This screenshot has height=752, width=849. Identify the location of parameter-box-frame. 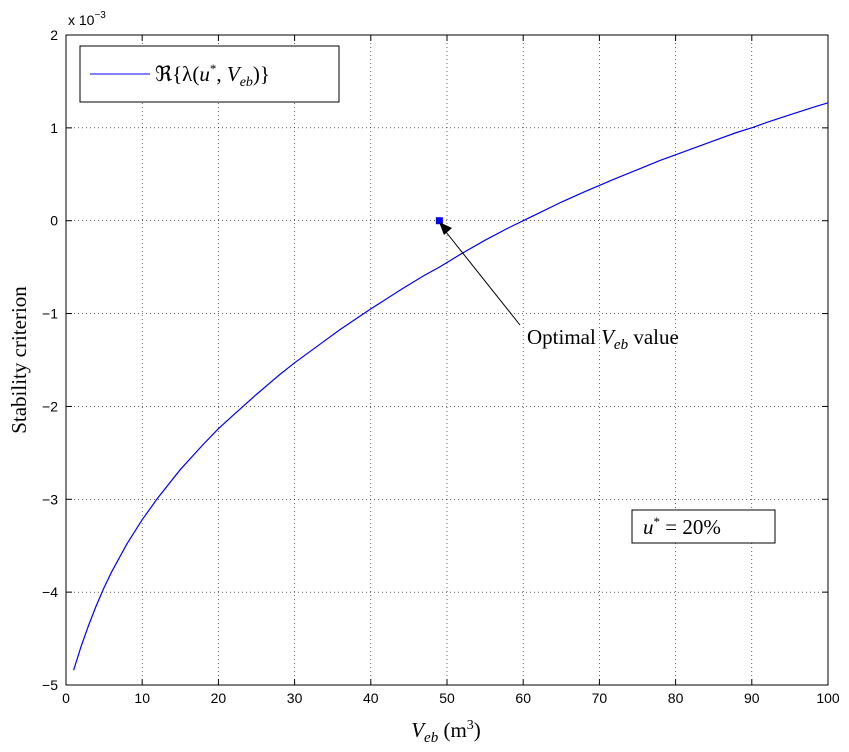
(703, 526).